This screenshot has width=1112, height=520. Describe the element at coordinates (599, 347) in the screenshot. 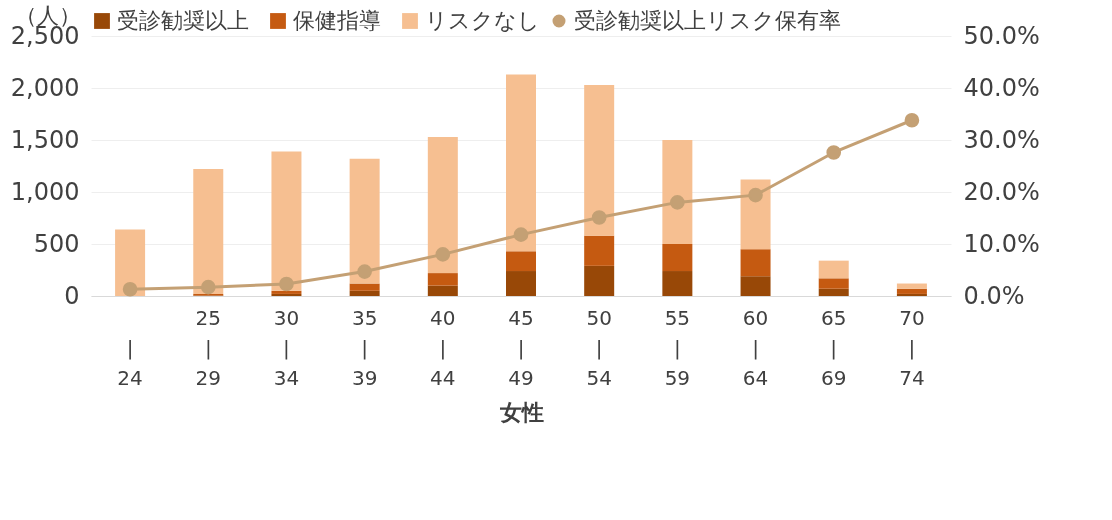

I see `x-tick-label: 50 | 54` at that location.